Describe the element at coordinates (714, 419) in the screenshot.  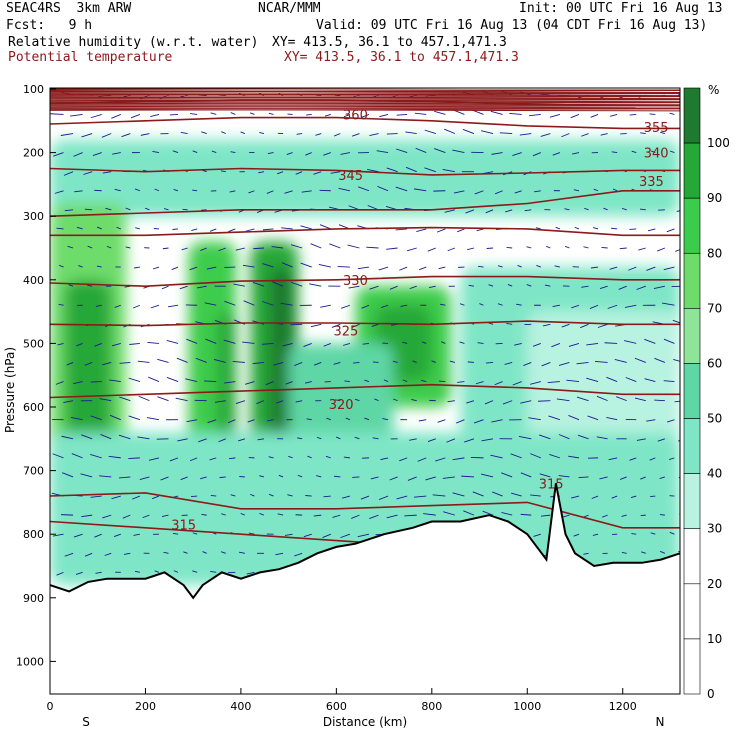
I see `colorbar-label-5: 50` at that location.